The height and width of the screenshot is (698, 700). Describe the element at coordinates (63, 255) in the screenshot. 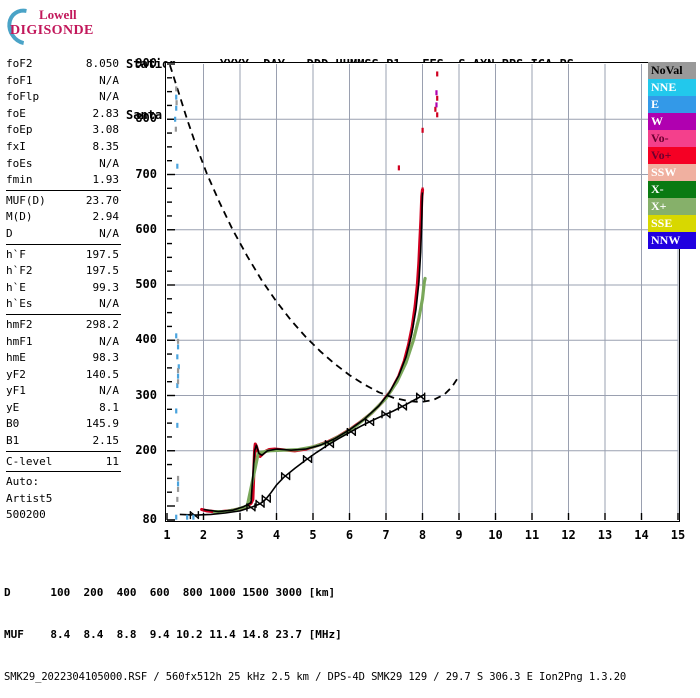

I see `param-row-h-f: h`F 197.5` at that location.